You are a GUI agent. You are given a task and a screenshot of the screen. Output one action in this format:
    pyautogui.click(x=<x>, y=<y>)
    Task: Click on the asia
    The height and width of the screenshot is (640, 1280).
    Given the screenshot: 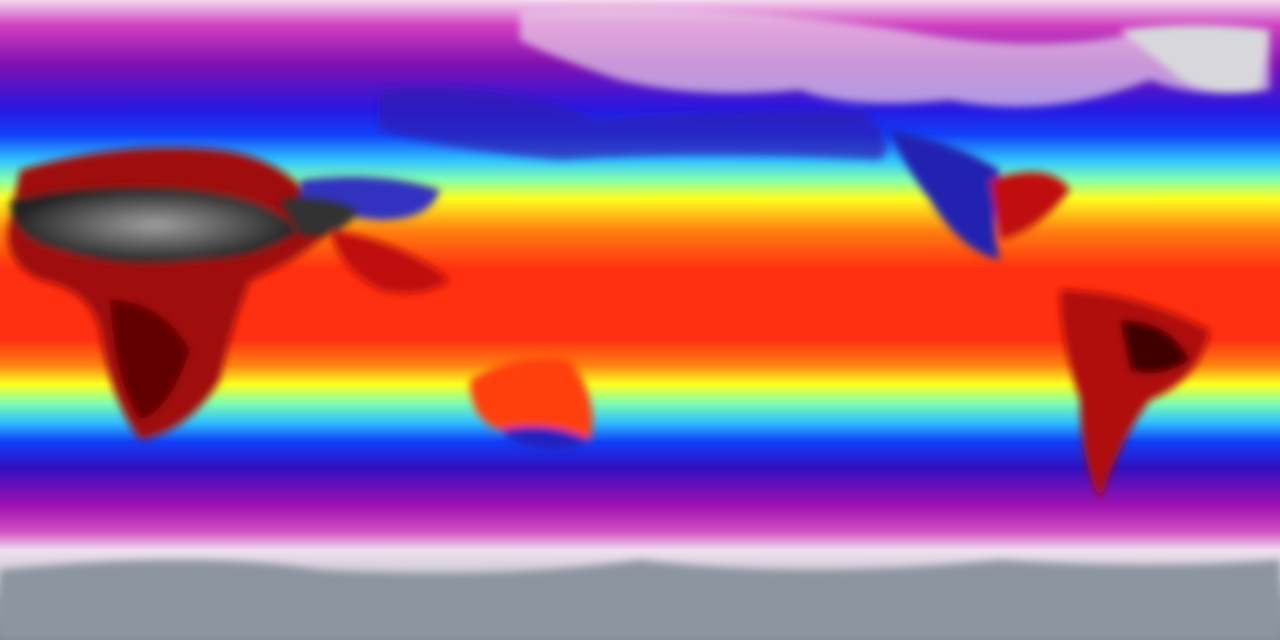 What is the action you would take?
    pyautogui.click(x=365, y=235)
    